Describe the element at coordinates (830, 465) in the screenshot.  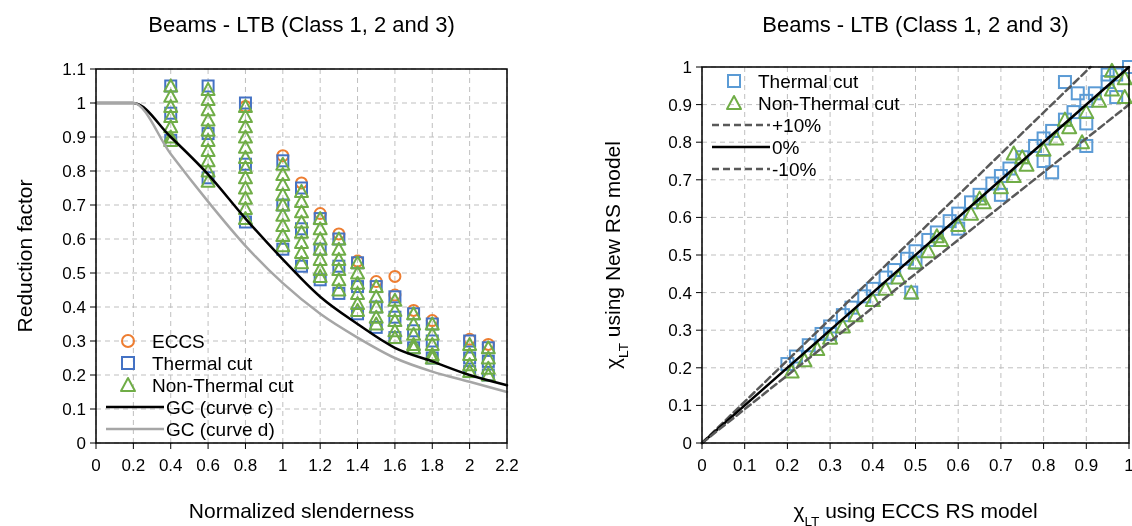
I see `x-tick-label: 0.3` at that location.